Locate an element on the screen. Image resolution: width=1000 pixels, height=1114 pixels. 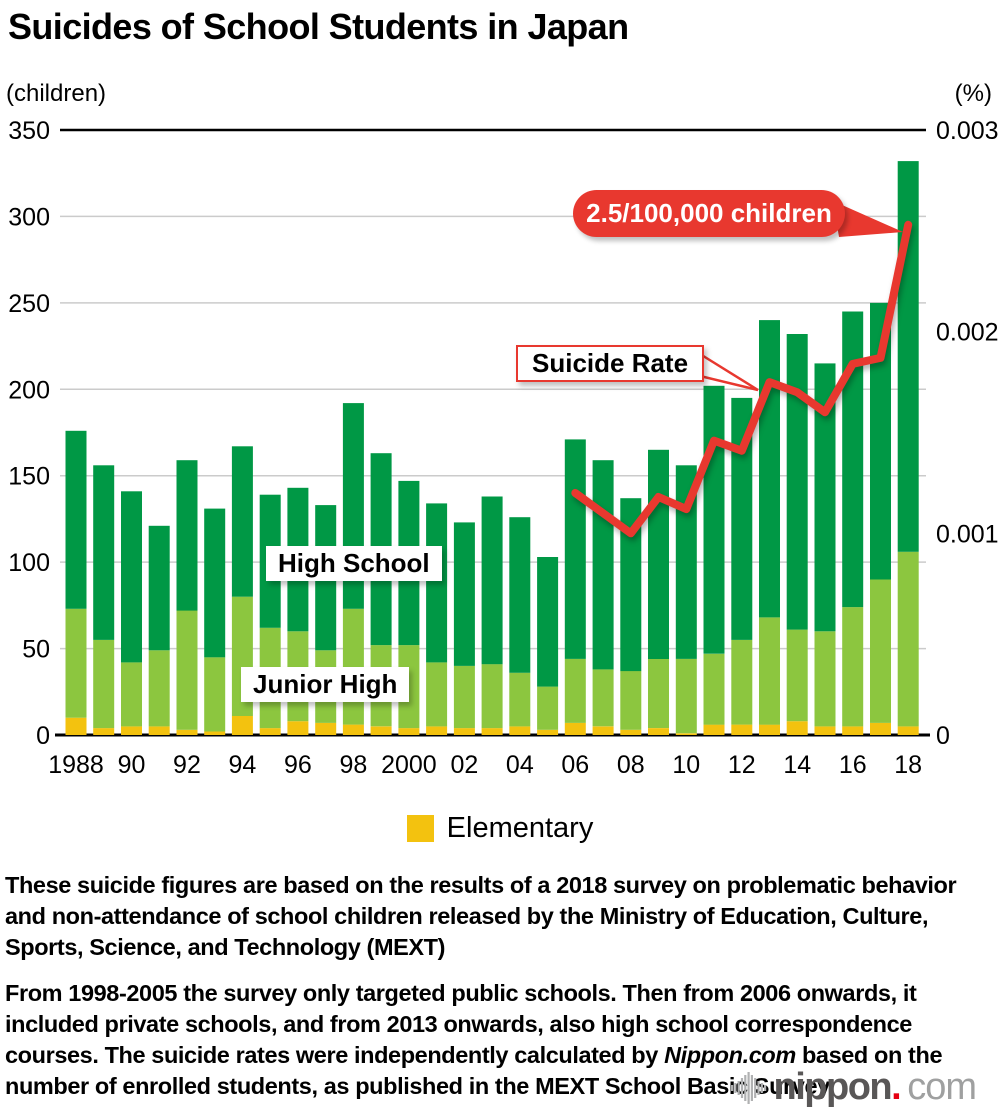
suicide-rate-line is located at coordinates (742, 379).